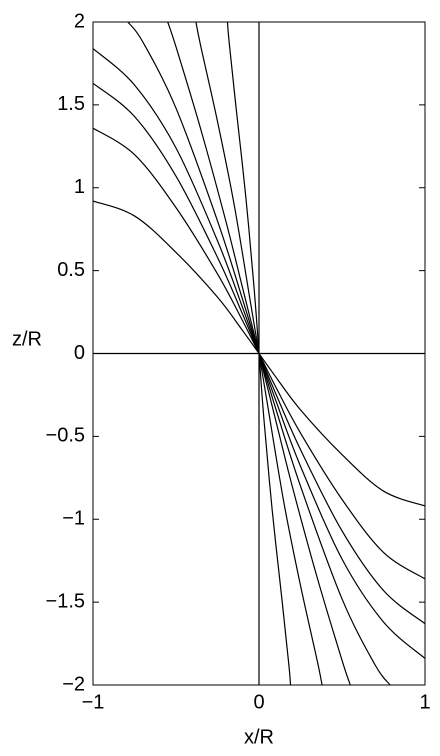  Describe the element at coordinates (258, 702) in the screenshot. I see `x-tick-label: 0` at that location.